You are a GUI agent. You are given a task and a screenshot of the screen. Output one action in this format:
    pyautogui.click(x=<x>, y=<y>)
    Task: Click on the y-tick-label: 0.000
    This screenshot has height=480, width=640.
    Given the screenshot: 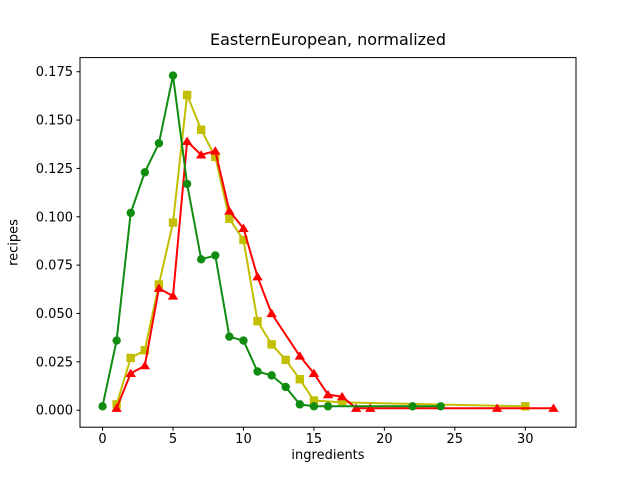 What is the action you would take?
    pyautogui.click(x=54, y=411)
    